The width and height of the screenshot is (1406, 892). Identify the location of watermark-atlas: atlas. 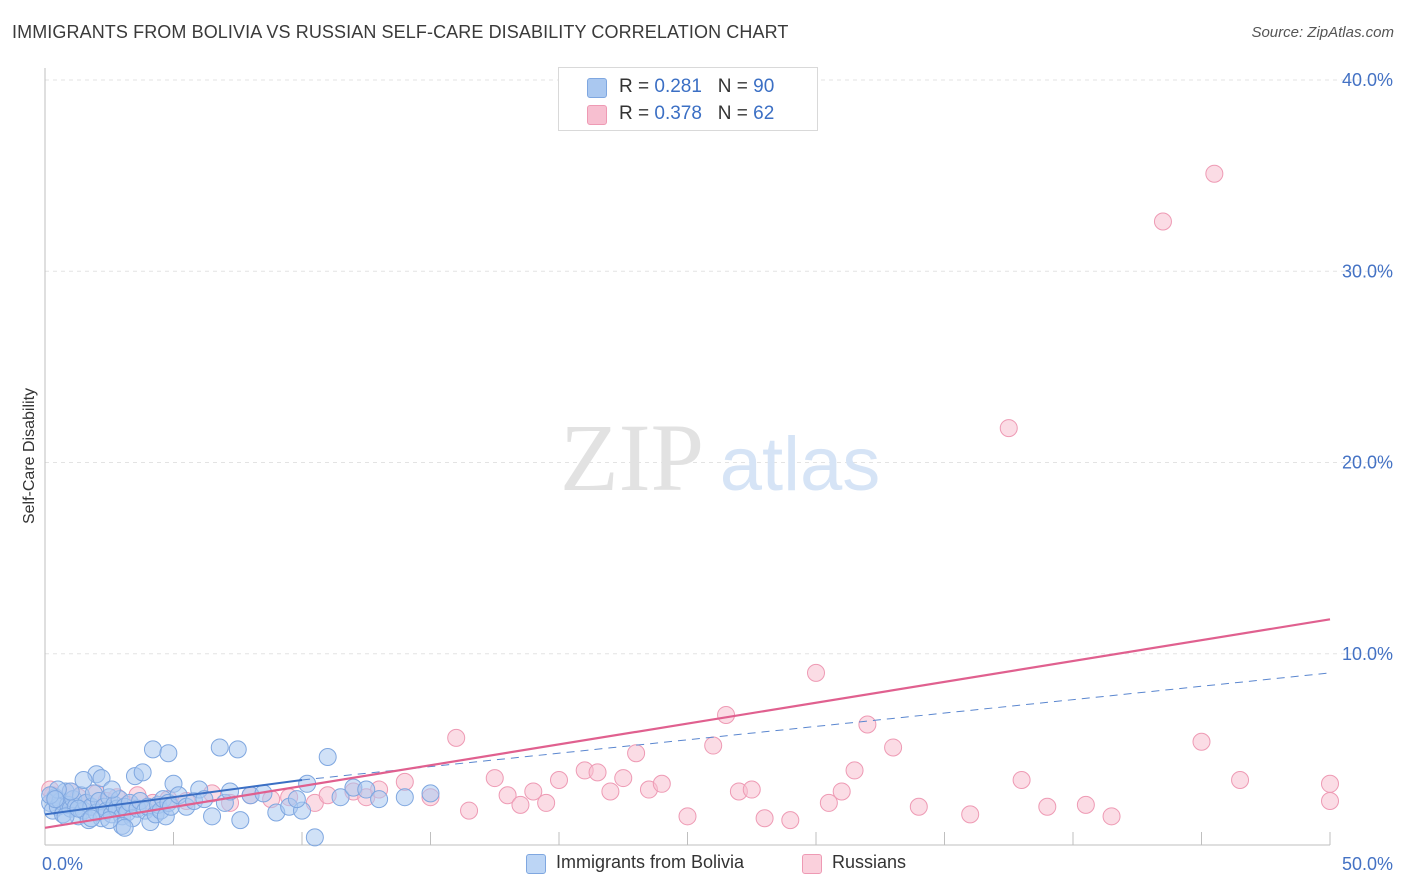
(800, 464).